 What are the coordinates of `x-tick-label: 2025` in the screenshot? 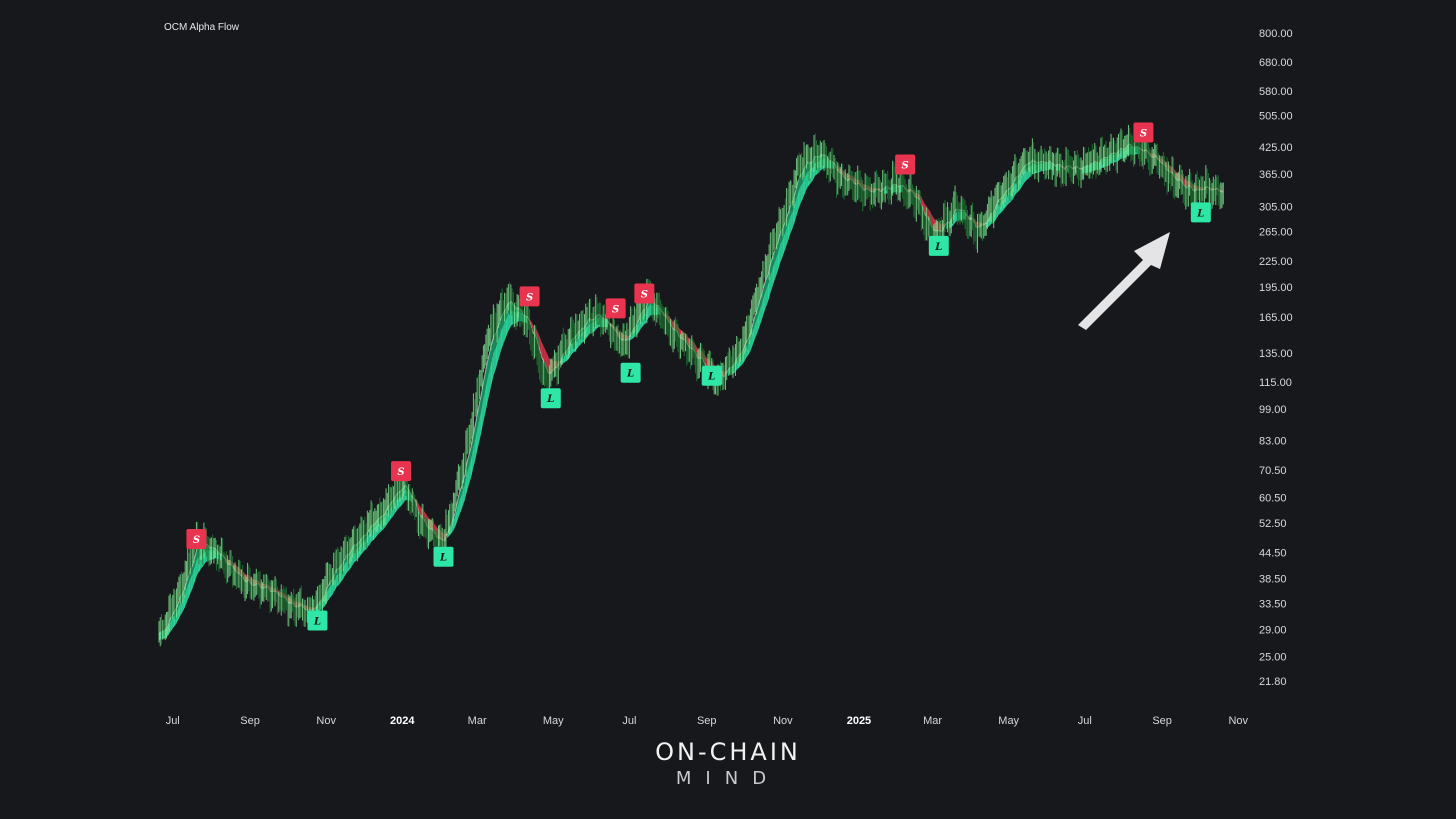 It's located at (859, 721).